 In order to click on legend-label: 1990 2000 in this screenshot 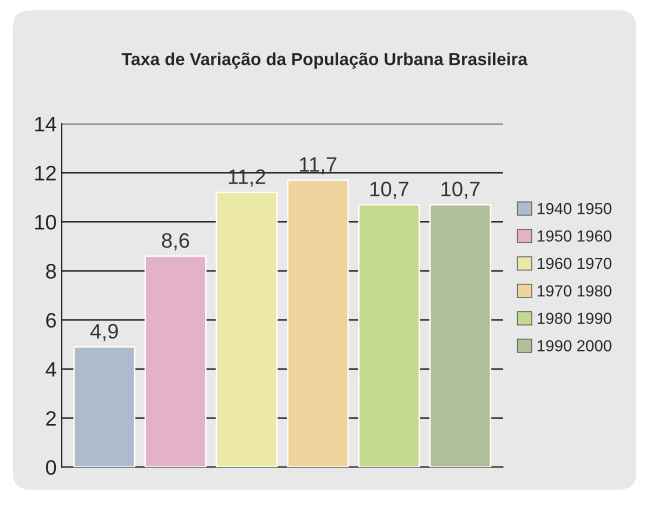, I will do `click(575, 346)`.